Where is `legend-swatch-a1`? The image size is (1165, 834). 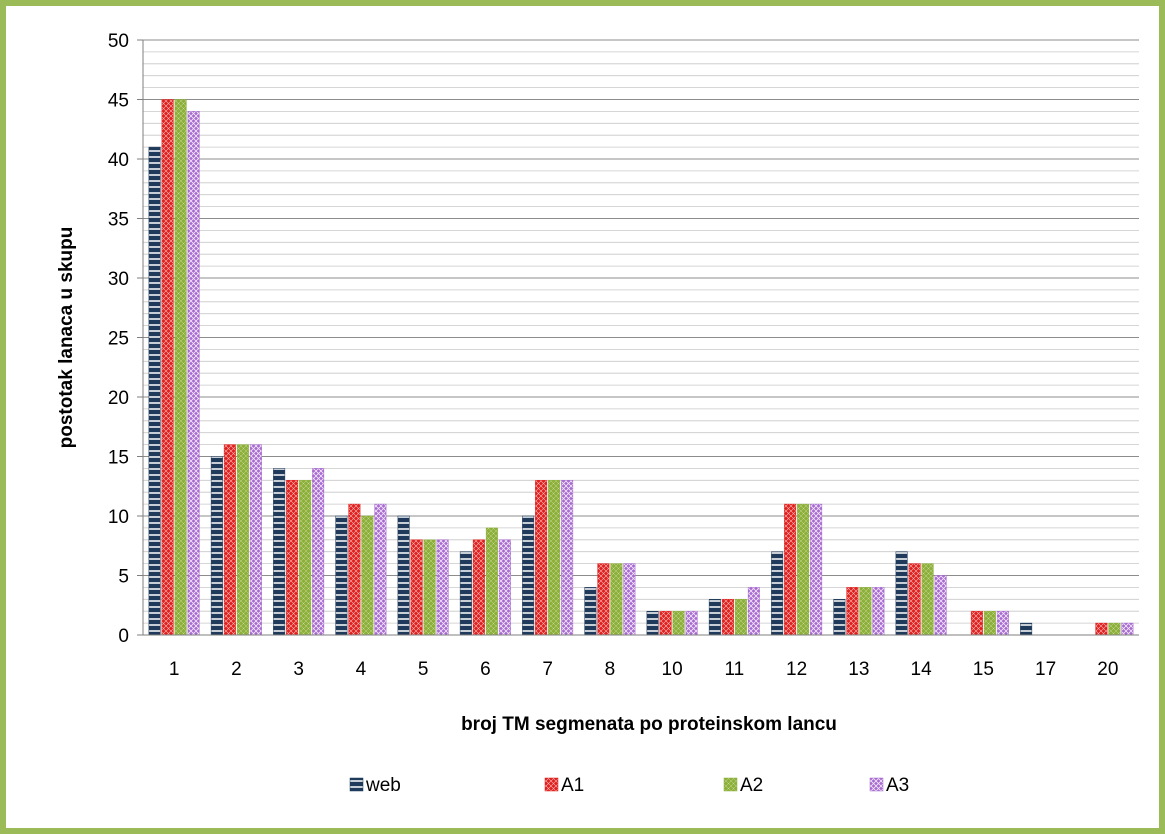
legend-swatch-a1 is located at coordinates (551, 784).